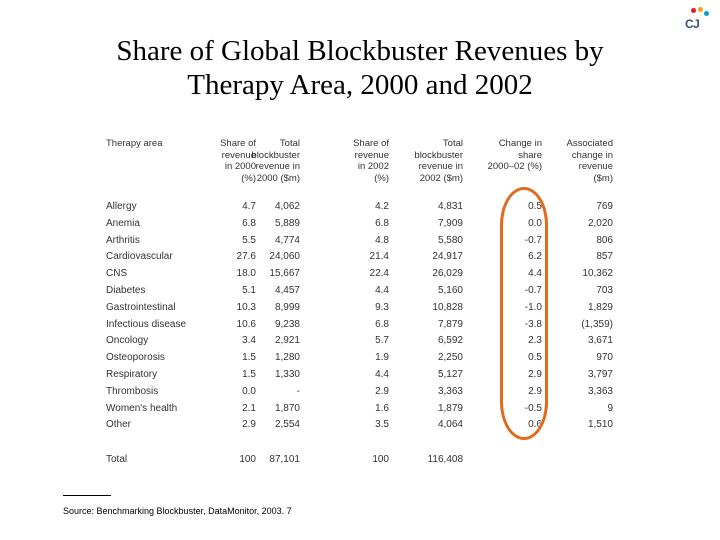 Image resolution: width=720 pixels, height=540 pixels. Describe the element at coordinates (246, 324) in the screenshot. I see `cell-share-2000: 10.6` at that location.